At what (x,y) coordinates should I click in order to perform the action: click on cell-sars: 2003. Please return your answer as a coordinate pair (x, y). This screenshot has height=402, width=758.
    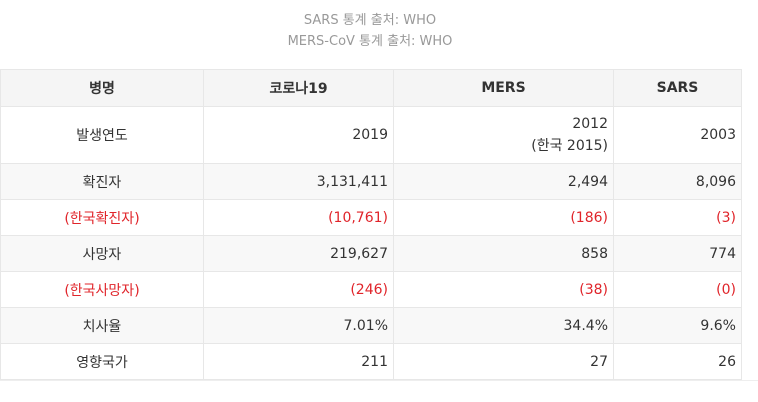
    Looking at the image, I should click on (677, 135).